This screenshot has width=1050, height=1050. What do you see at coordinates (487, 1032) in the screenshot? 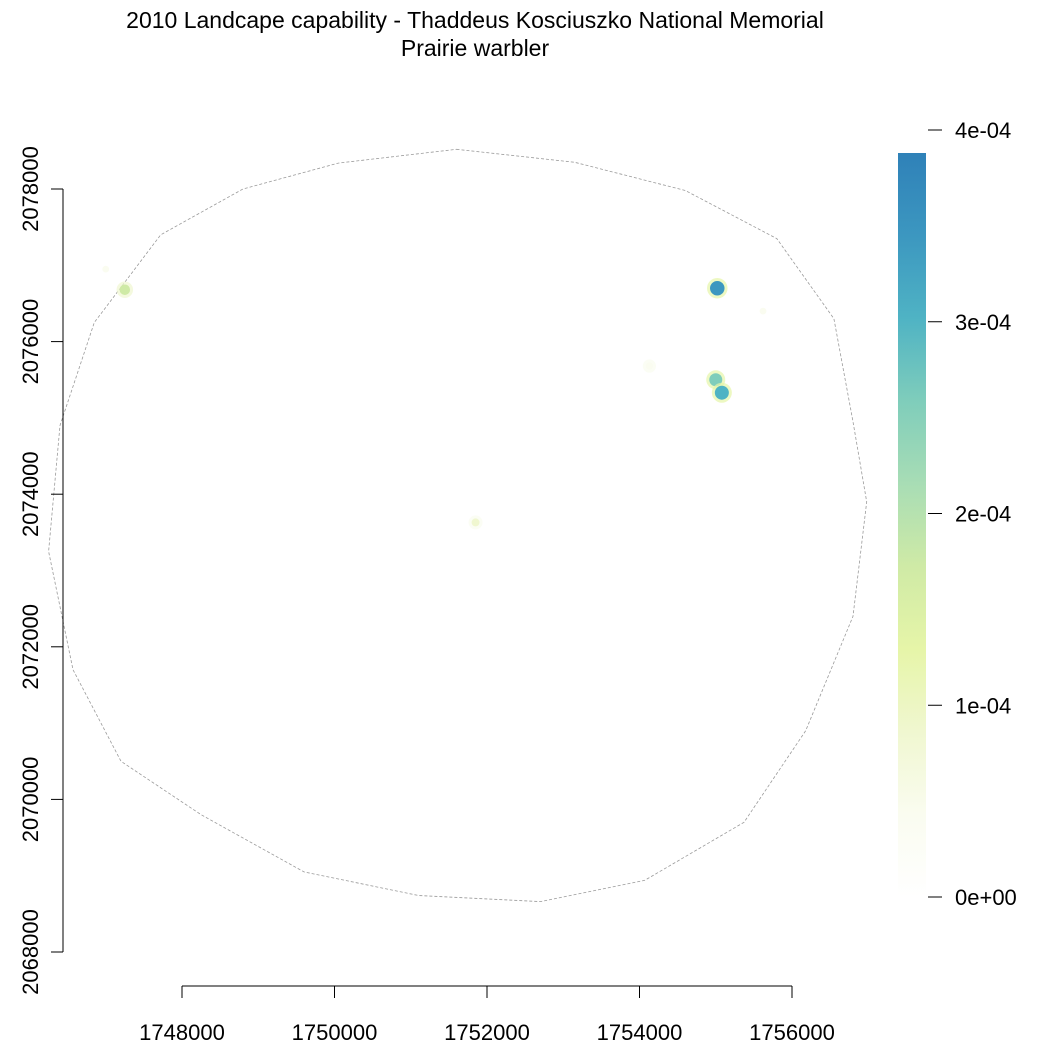
I see `x-tick-label: 1752000` at bounding box center [487, 1032].